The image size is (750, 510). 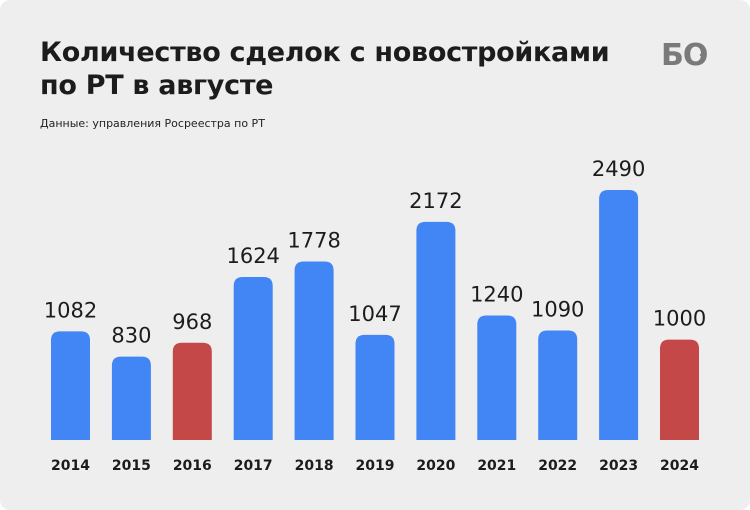 I want to click on value-label-2021: 1240, so click(x=496, y=295).